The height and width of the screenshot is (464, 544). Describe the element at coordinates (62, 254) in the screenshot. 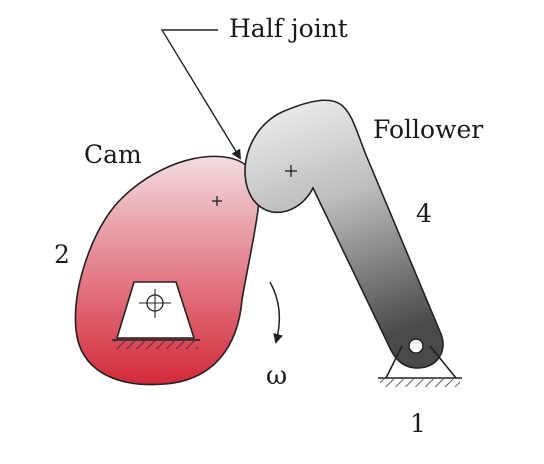

I see `cam-link-number: 2` at that location.